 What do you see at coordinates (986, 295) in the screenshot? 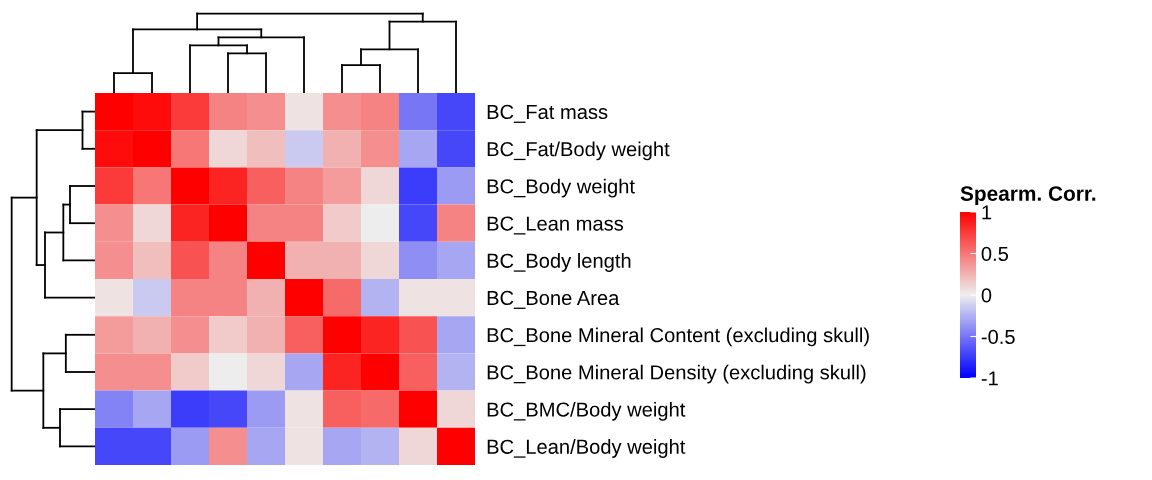
I see `color-bar-label: 0` at bounding box center [986, 295].